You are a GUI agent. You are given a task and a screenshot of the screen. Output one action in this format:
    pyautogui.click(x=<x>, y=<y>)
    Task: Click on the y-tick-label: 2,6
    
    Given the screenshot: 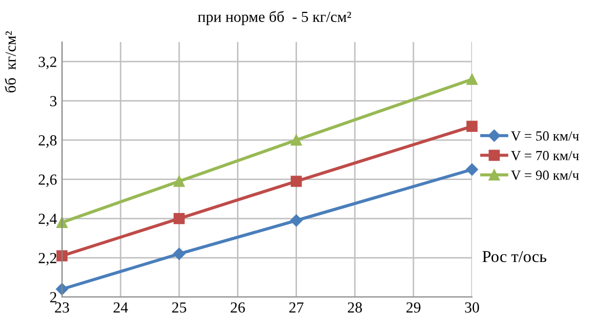 What is the action you would take?
    pyautogui.click(x=47, y=180)
    